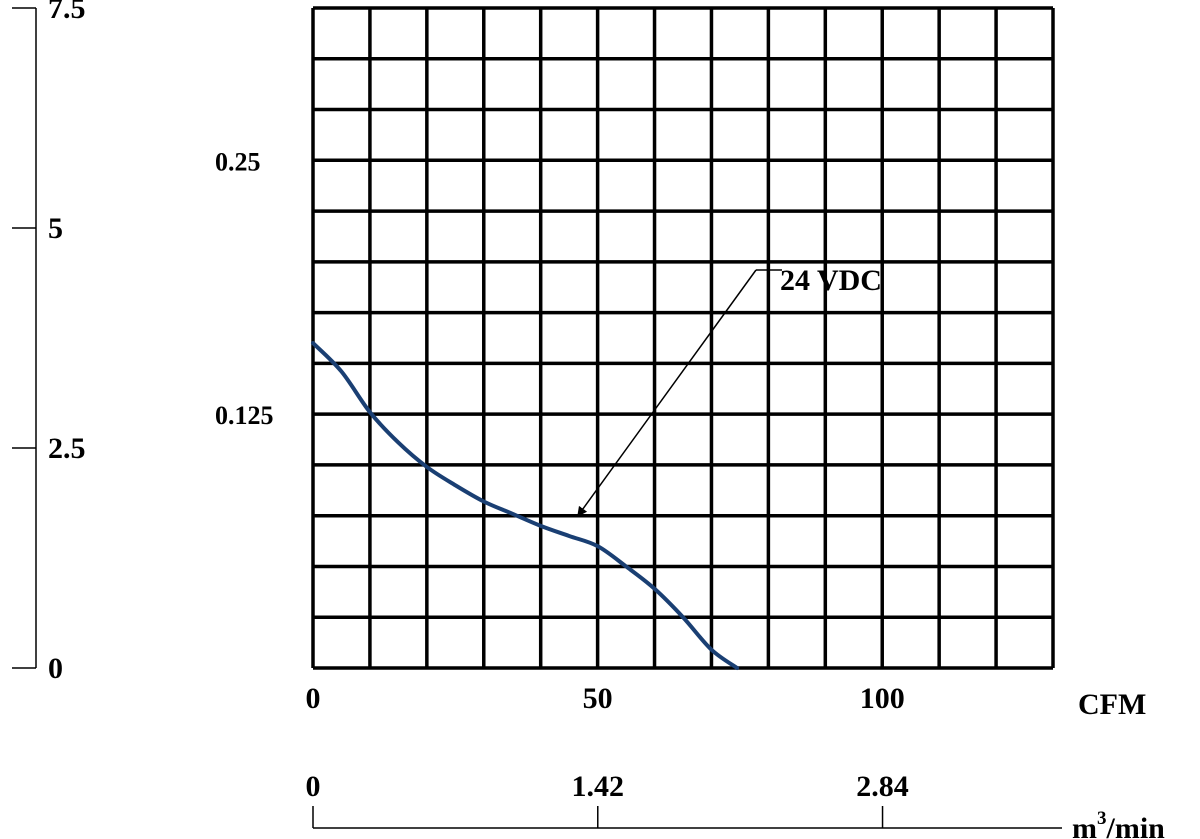 The height and width of the screenshot is (839, 1200). Describe the element at coordinates (244, 288) in the screenshot. I see `y-inner-axis: 0.125 0.25` at that location.